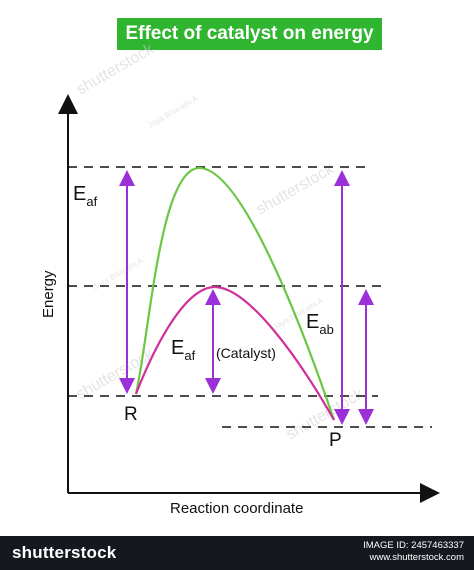 The height and width of the screenshot is (570, 474). Describe the element at coordinates (236, 508) in the screenshot. I see `x-axis-label: Reaction coordinate` at that location.